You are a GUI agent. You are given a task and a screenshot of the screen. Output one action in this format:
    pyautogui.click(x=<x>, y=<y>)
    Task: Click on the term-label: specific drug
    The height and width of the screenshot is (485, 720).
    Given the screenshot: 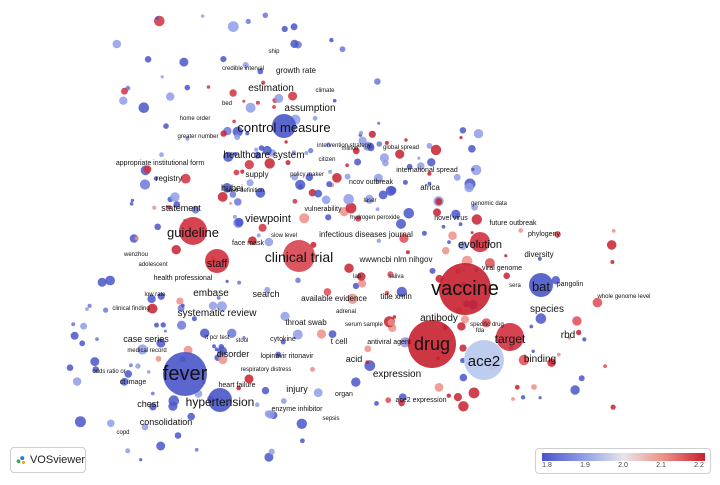 What is the action you would take?
    pyautogui.click(x=487, y=325)
    